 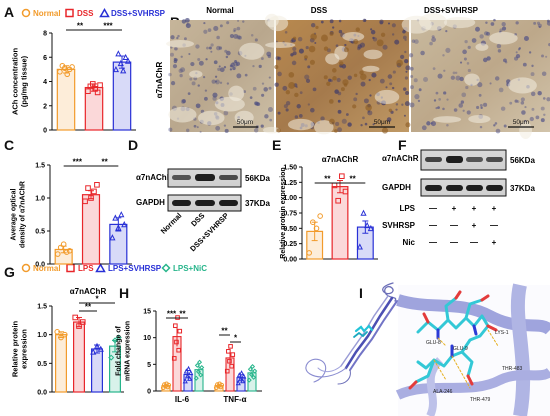 What do you see at coordinates (290, 214) in the screenshot?
I see `y-tick-label: 0.75` at bounding box center [290, 214].